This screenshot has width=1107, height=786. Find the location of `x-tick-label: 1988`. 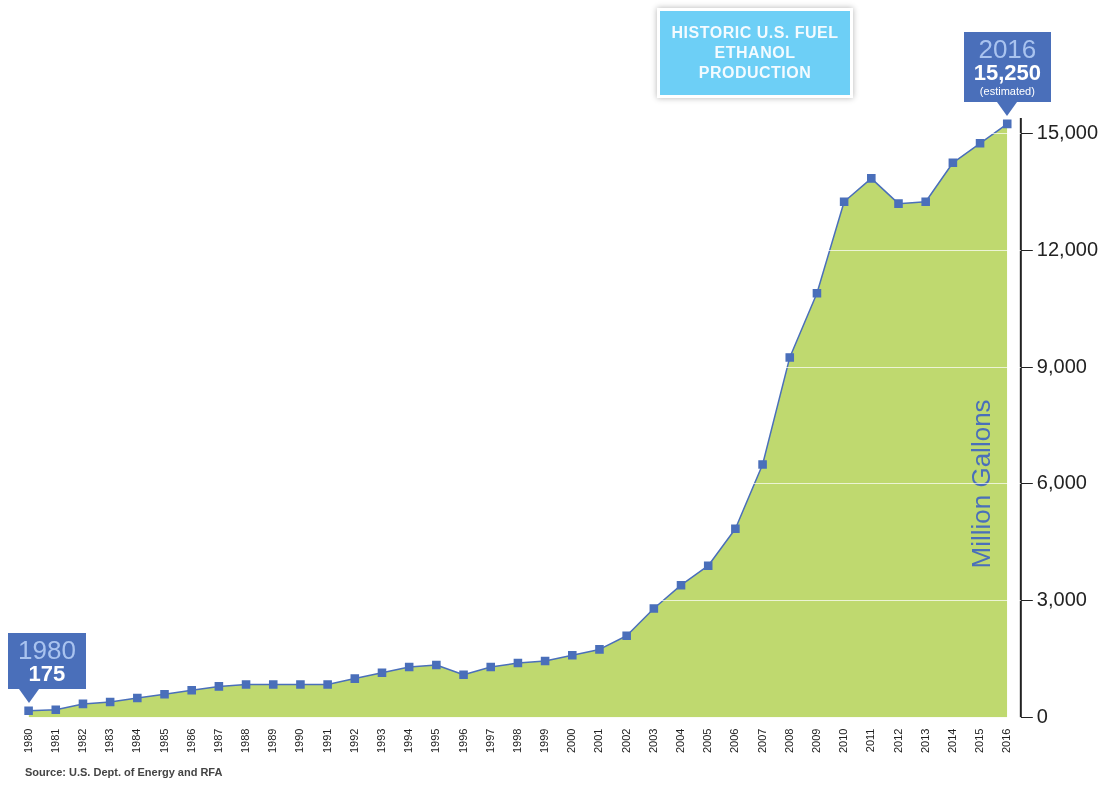

x-tick-label: 1988 is located at coordinates (245, 741).